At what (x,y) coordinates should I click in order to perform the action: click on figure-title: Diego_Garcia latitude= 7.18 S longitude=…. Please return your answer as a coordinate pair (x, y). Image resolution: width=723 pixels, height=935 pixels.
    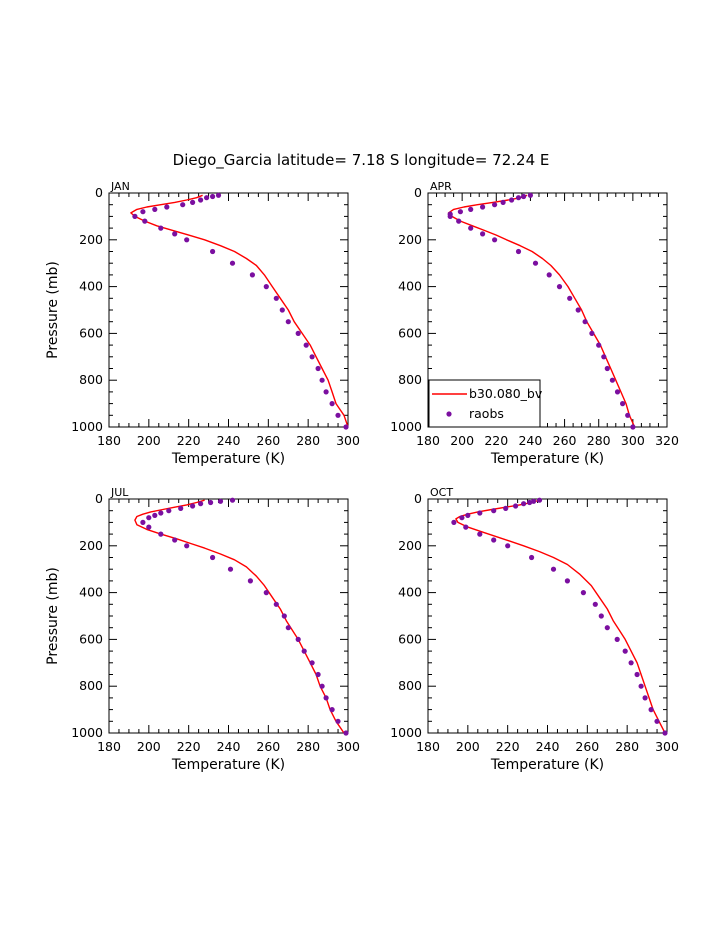
    Looking at the image, I should click on (361, 160).